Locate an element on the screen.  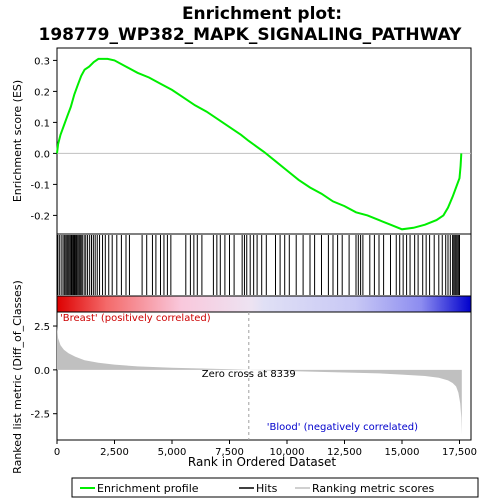
x-tick-label: 15,000 is located at coordinates (402, 452).